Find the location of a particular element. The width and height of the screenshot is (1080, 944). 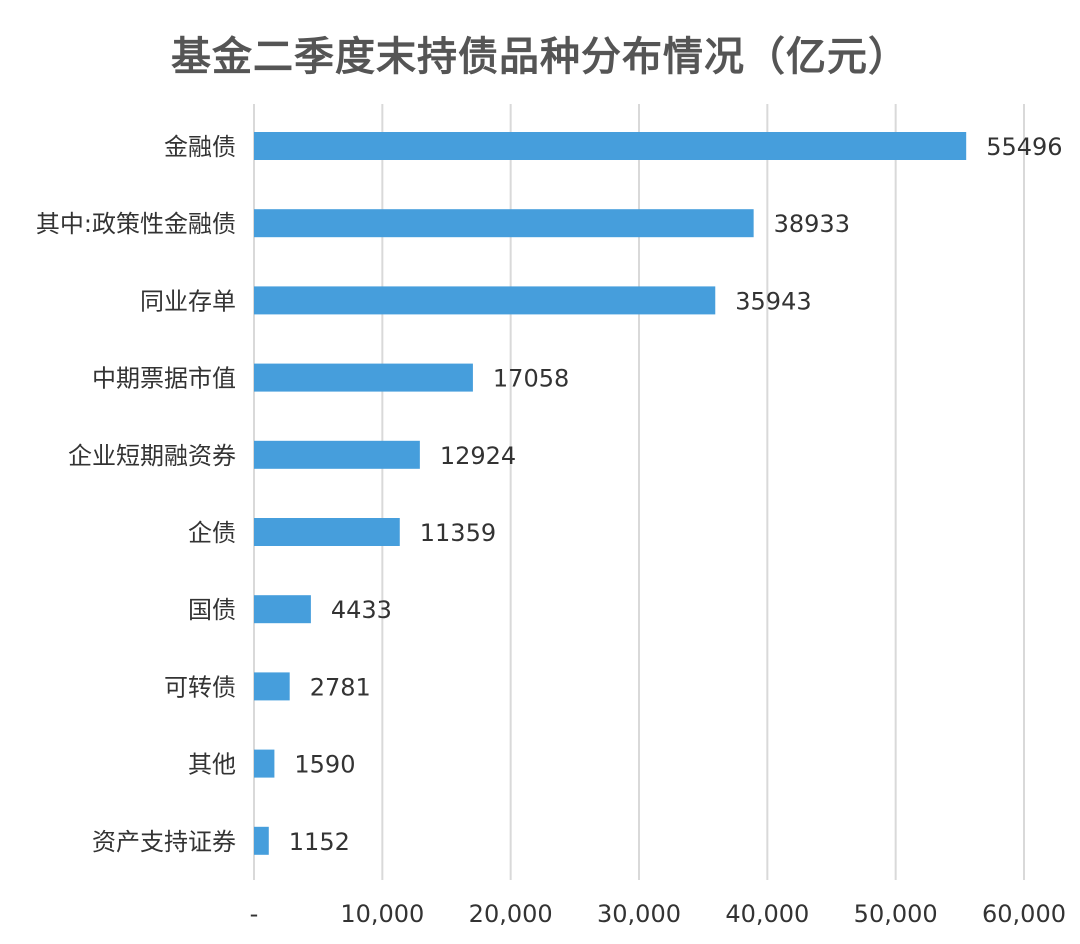

data-label: 38933 is located at coordinates (812, 224).